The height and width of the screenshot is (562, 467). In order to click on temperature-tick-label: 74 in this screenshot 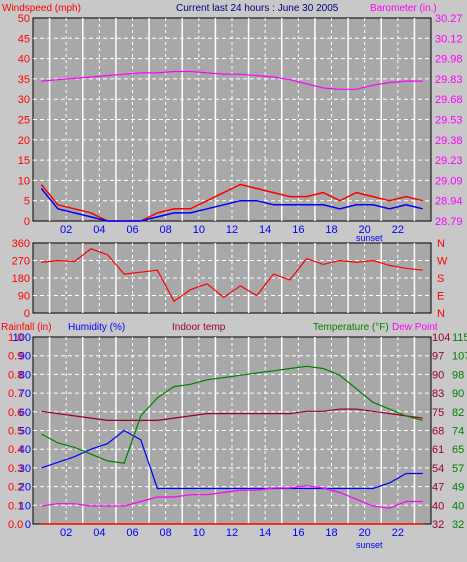, I will do `click(458, 432)`.